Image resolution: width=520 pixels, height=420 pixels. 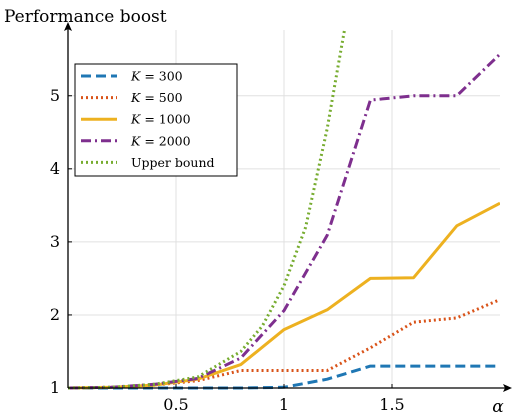 I want to click on legend-value: = 300, so click(x=161, y=76).